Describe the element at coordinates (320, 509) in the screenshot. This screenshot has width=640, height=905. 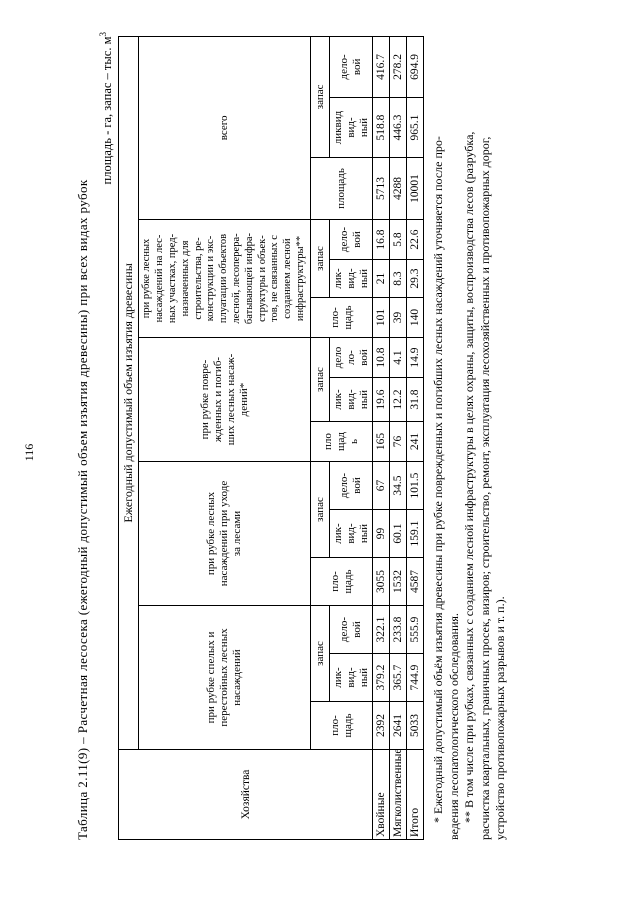
I see `header-cell-stock-2: запас` at that location.